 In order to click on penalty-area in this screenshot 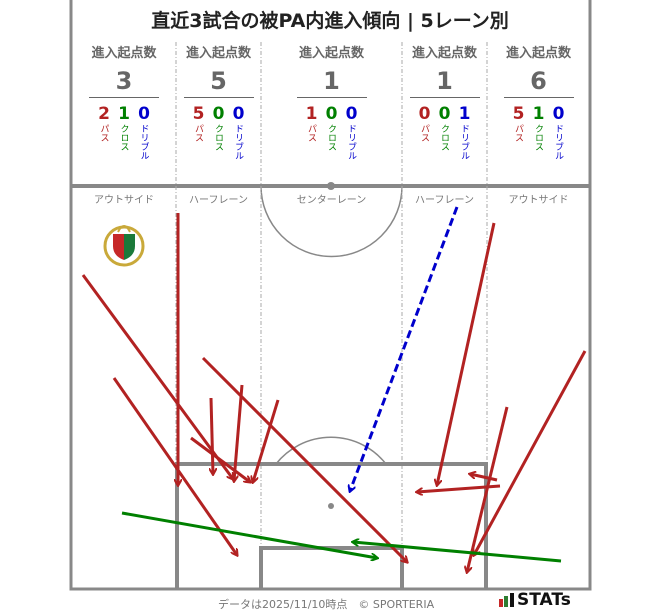, I will do `click(331, 525)`.